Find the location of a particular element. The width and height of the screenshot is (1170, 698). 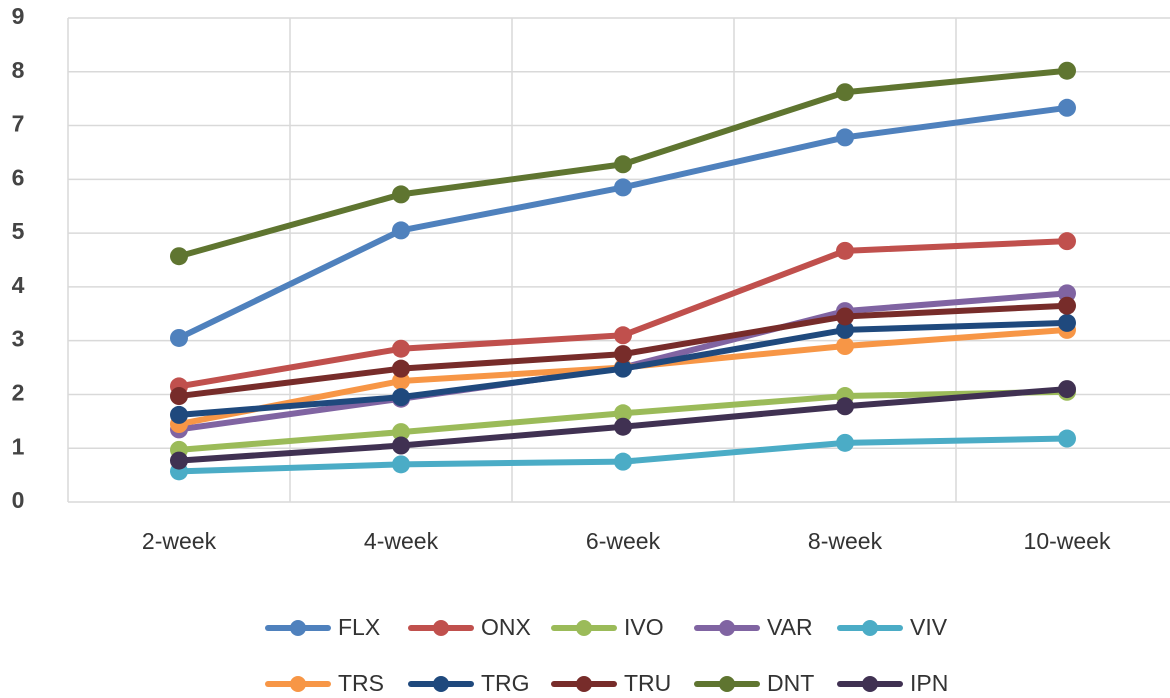

x-tick-label: 6-week is located at coordinates (623, 541).